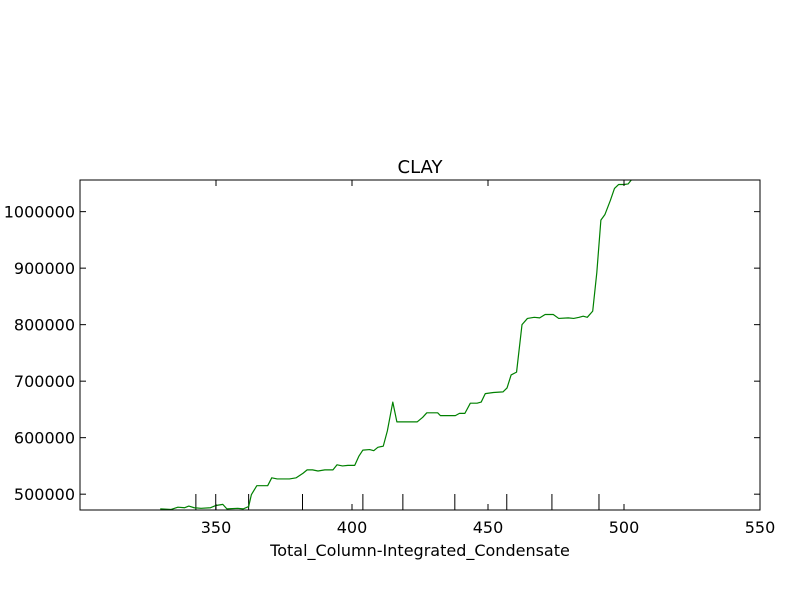 The height and width of the screenshot is (600, 800). What do you see at coordinates (39, 212) in the screenshot?
I see `y-tick-label: 1000000` at bounding box center [39, 212].